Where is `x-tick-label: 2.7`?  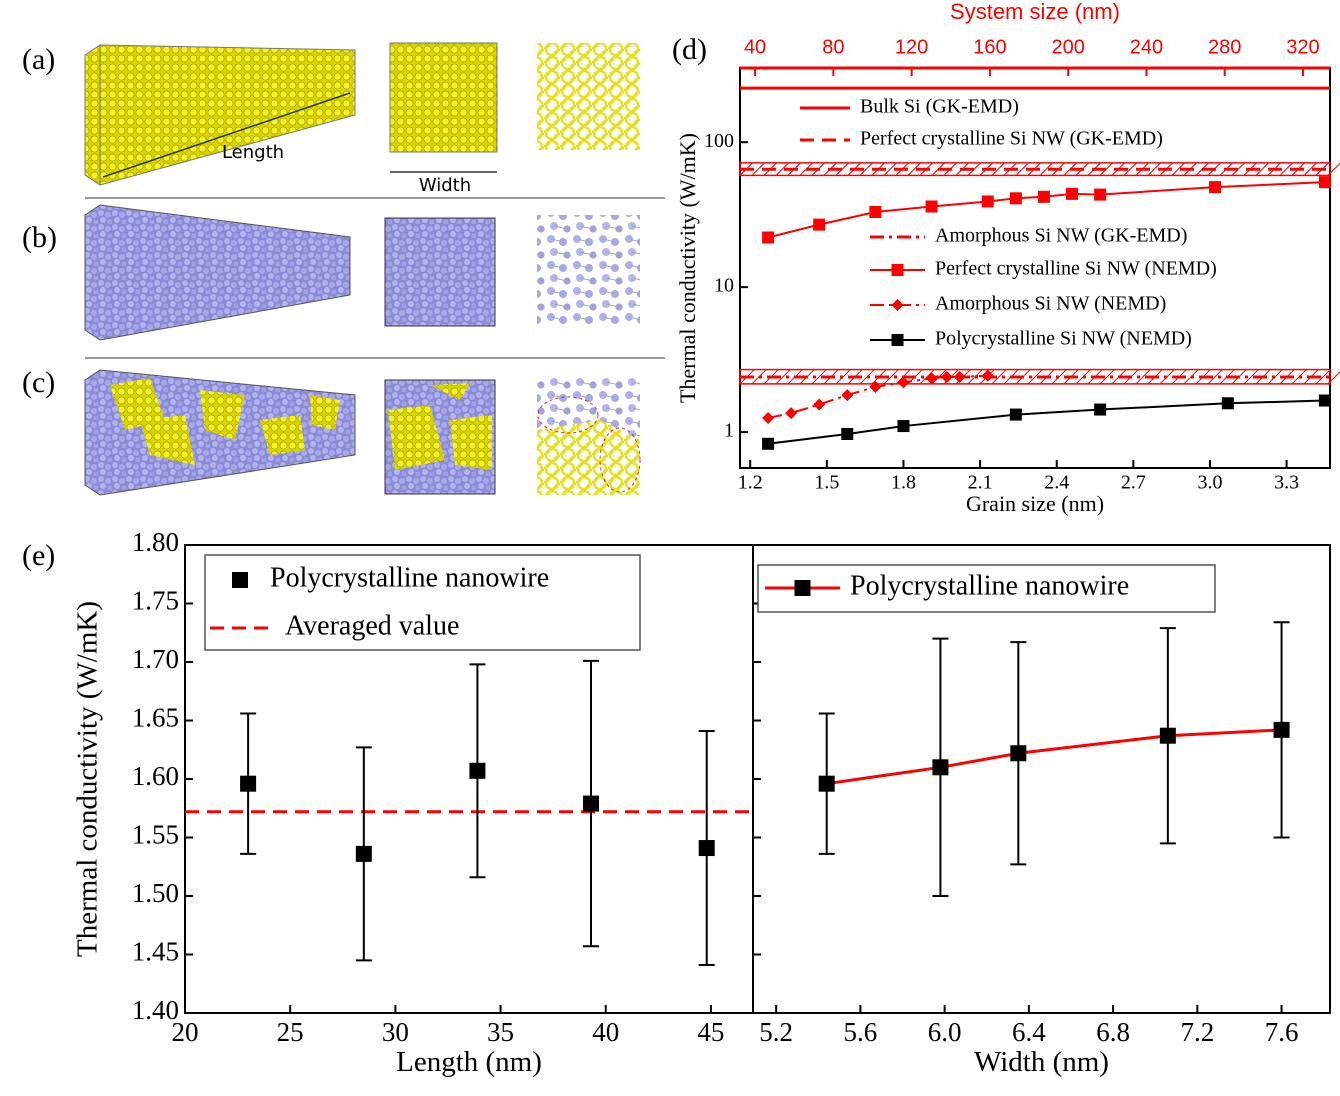
x-tick-label: 2.7 is located at coordinates (1133, 483).